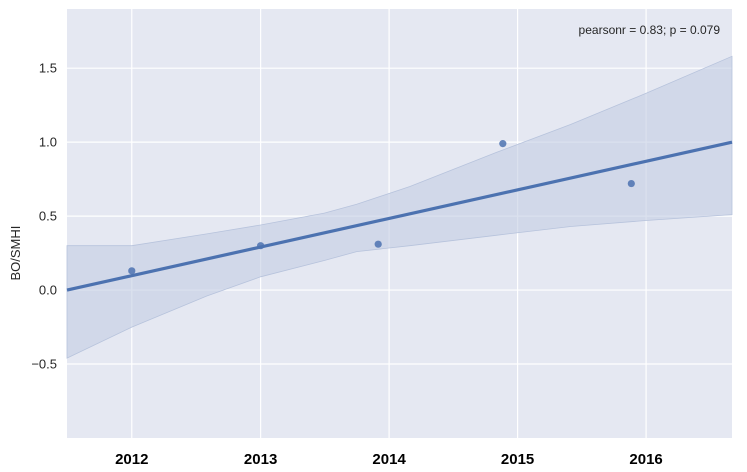  What do you see at coordinates (131, 459) in the screenshot?
I see `x-tick-label: 2012` at bounding box center [131, 459].